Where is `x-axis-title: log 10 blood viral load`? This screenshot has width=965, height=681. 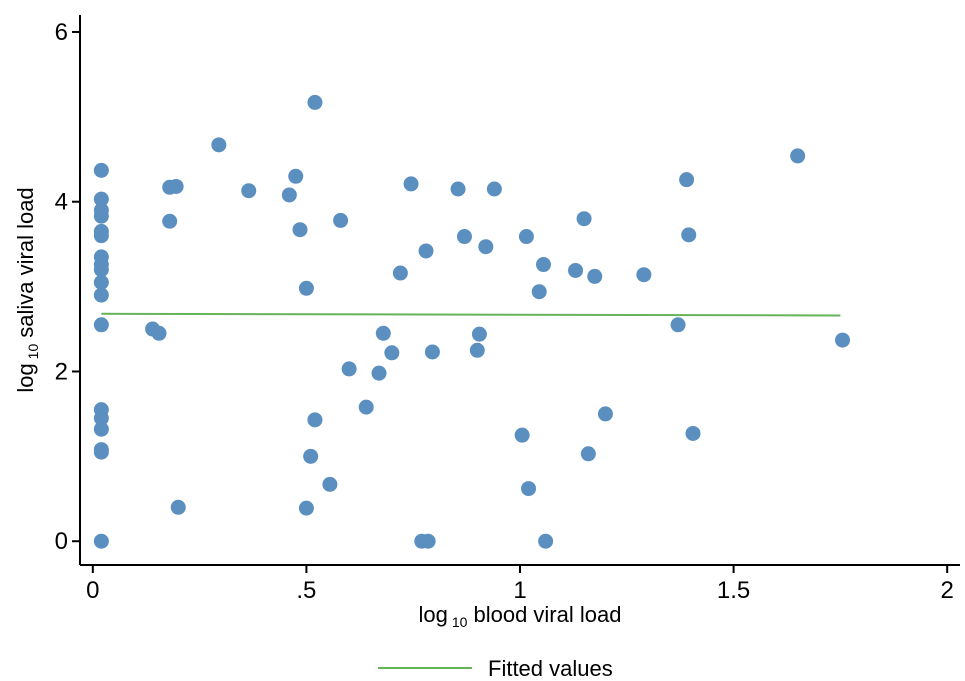
x-axis-title: log 10 blood viral load is located at coordinates (520, 616).